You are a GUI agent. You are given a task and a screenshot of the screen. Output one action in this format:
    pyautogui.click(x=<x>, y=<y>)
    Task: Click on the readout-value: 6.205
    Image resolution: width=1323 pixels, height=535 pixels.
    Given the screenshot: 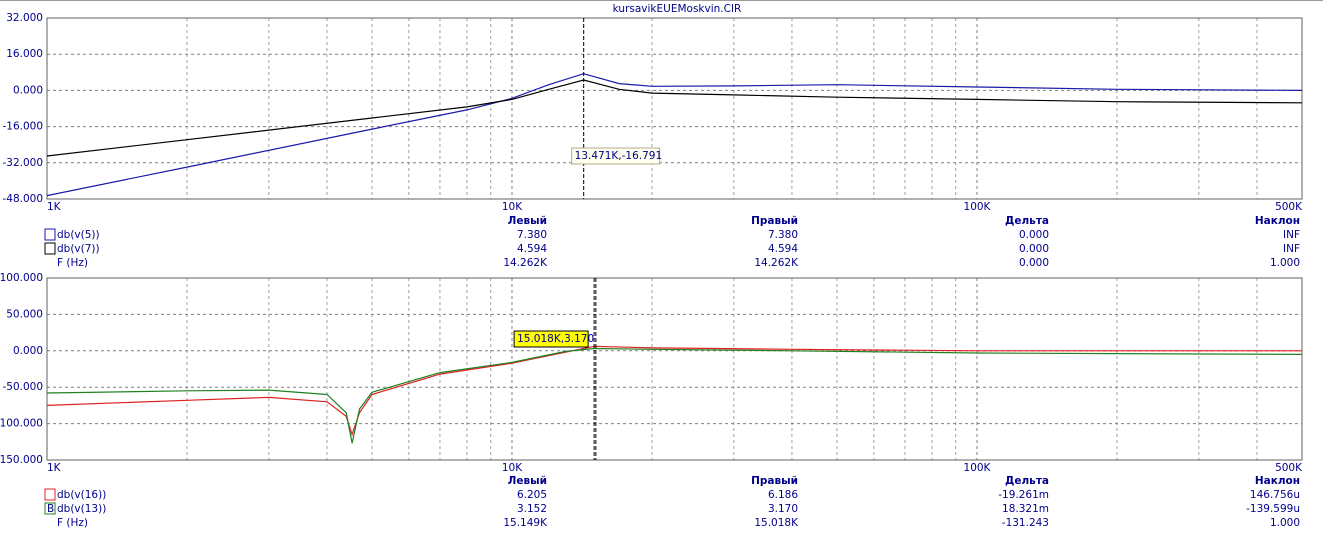 What is the action you would take?
    pyautogui.click(x=532, y=495)
    